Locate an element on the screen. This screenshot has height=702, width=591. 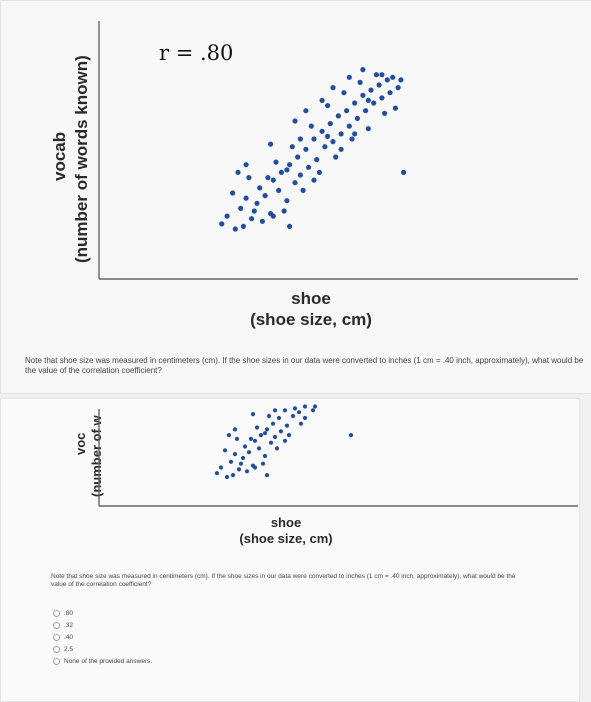
x-axis-title-bottom-line2: (shoe size, cm) is located at coordinates (286, 539).